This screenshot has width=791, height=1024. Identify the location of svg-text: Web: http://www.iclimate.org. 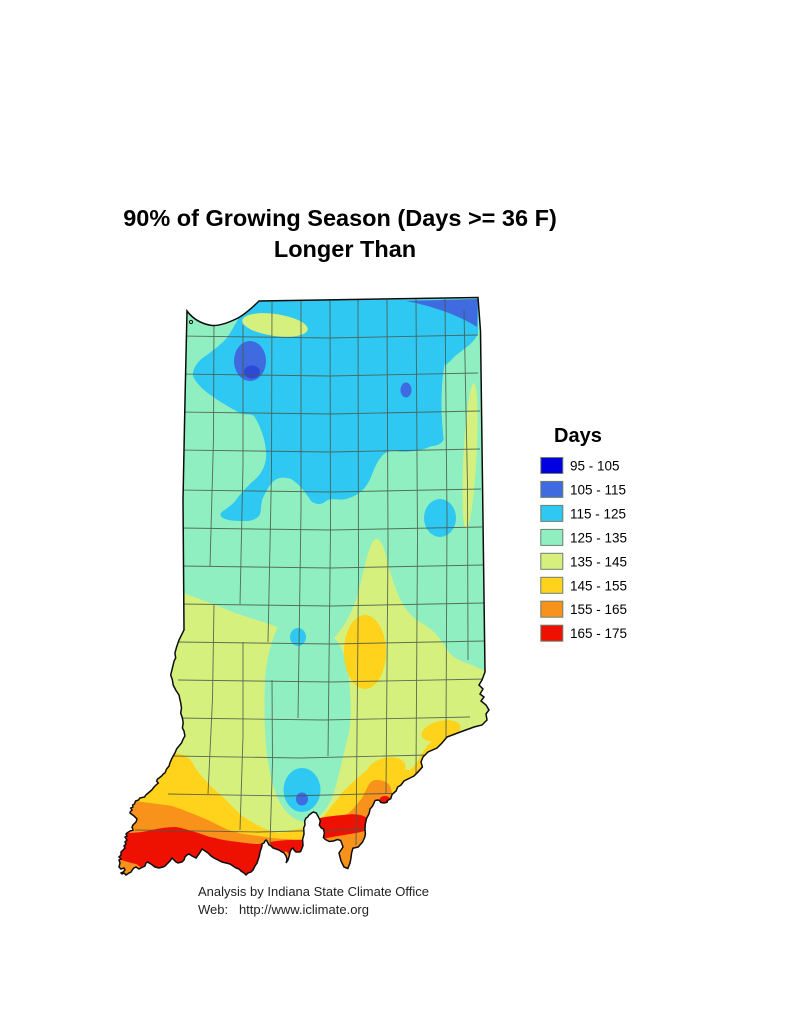
(283, 909).